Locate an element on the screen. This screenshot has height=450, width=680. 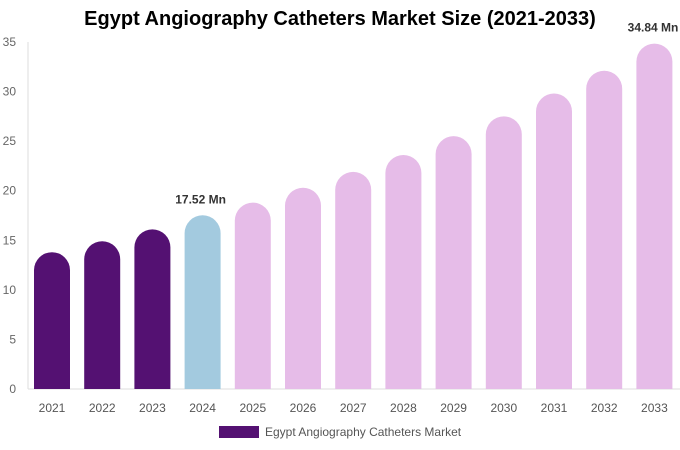
bar-2025 is located at coordinates (252, 295).